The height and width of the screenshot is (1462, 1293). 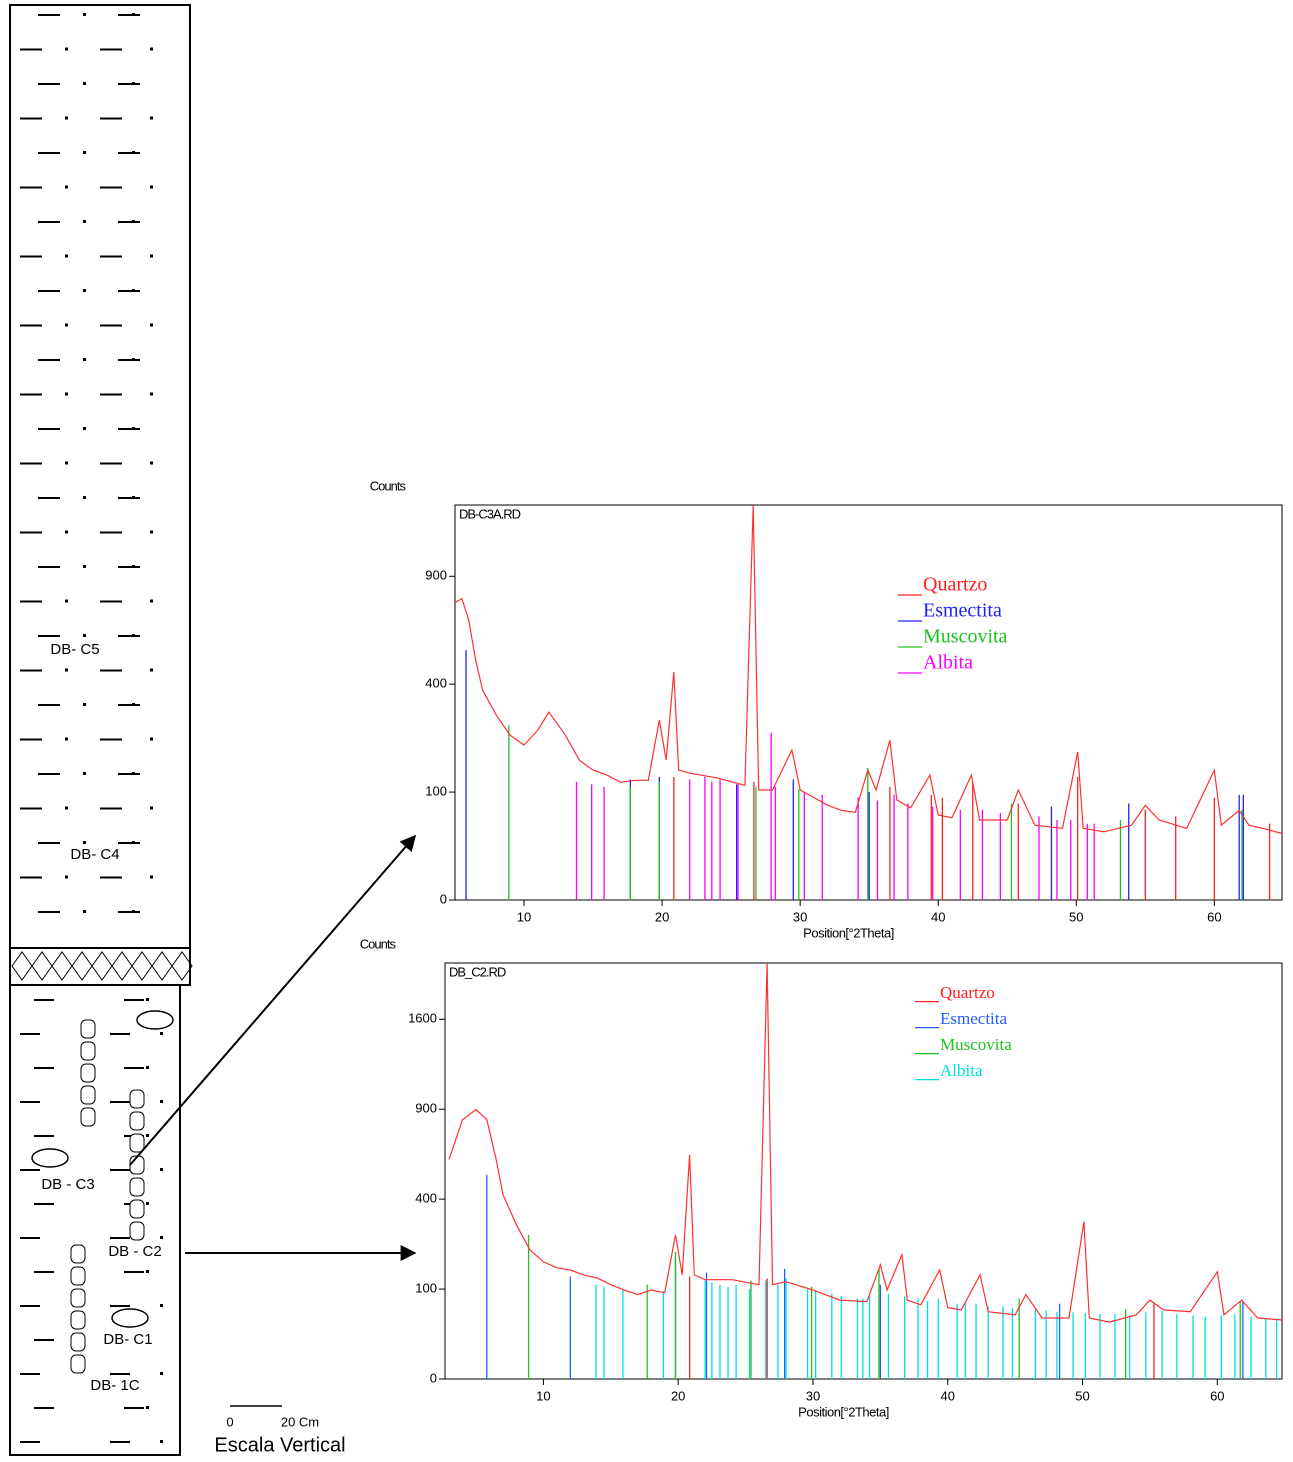 I want to click on x-tick-label: 60, so click(x=1217, y=1395).